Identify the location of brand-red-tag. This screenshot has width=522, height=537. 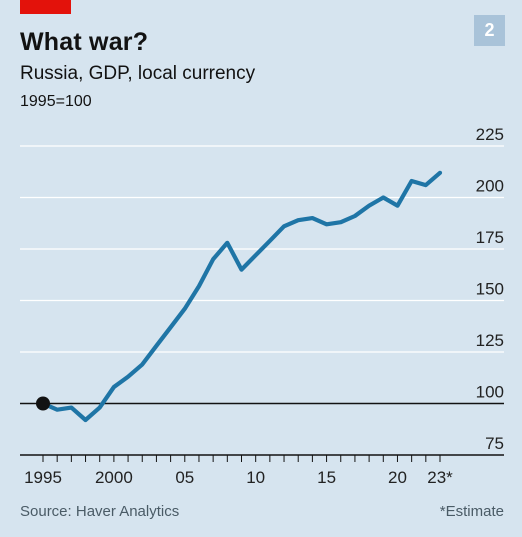
(45, 7).